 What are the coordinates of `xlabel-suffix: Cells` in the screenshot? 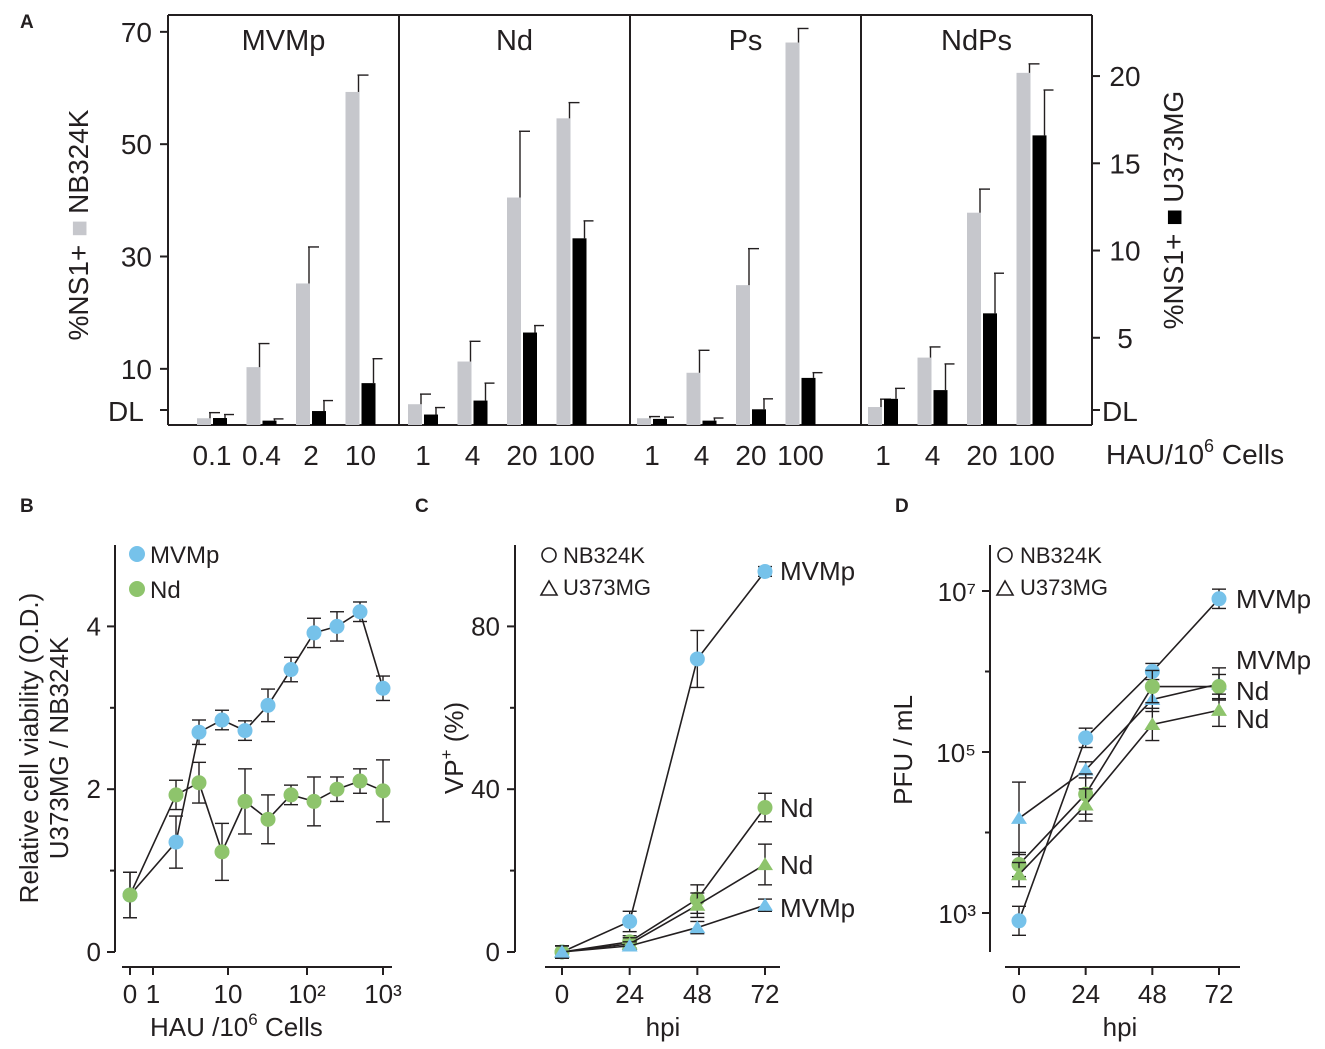 It's located at (290, 1027).